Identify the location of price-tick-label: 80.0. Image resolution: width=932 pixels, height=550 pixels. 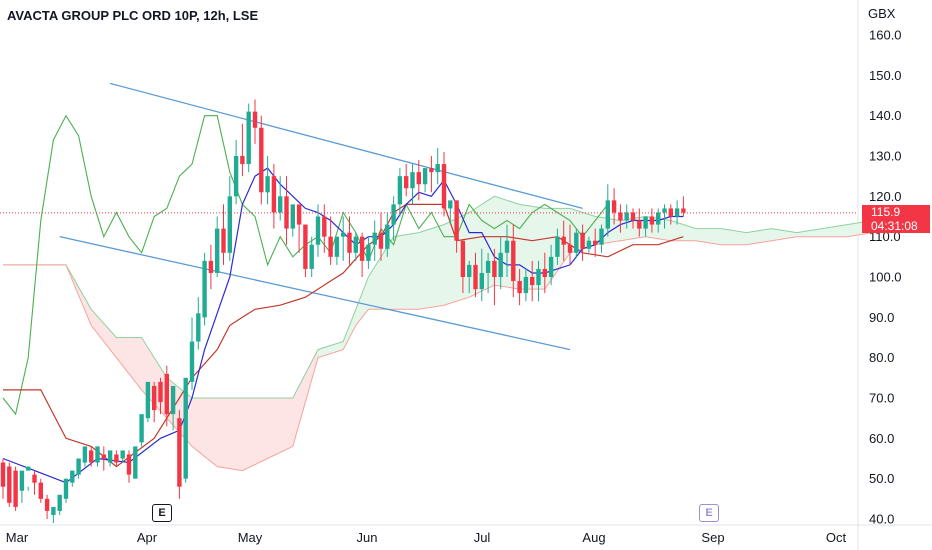
(881, 357).